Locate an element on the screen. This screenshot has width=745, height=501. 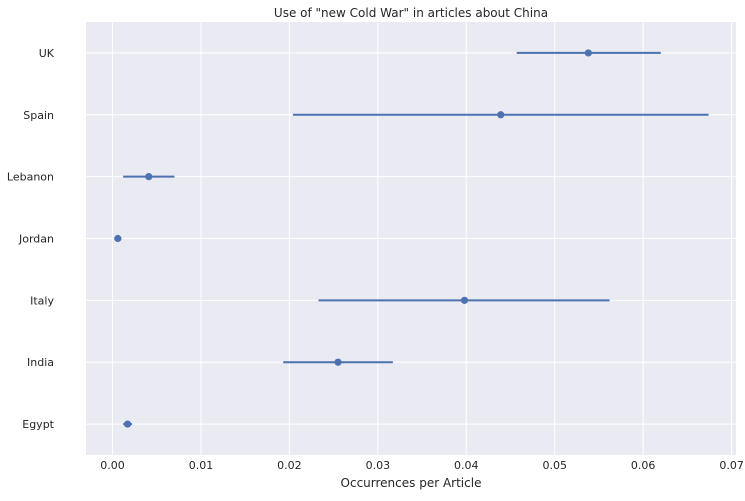
y-tick-label: Italy is located at coordinates (42, 300).